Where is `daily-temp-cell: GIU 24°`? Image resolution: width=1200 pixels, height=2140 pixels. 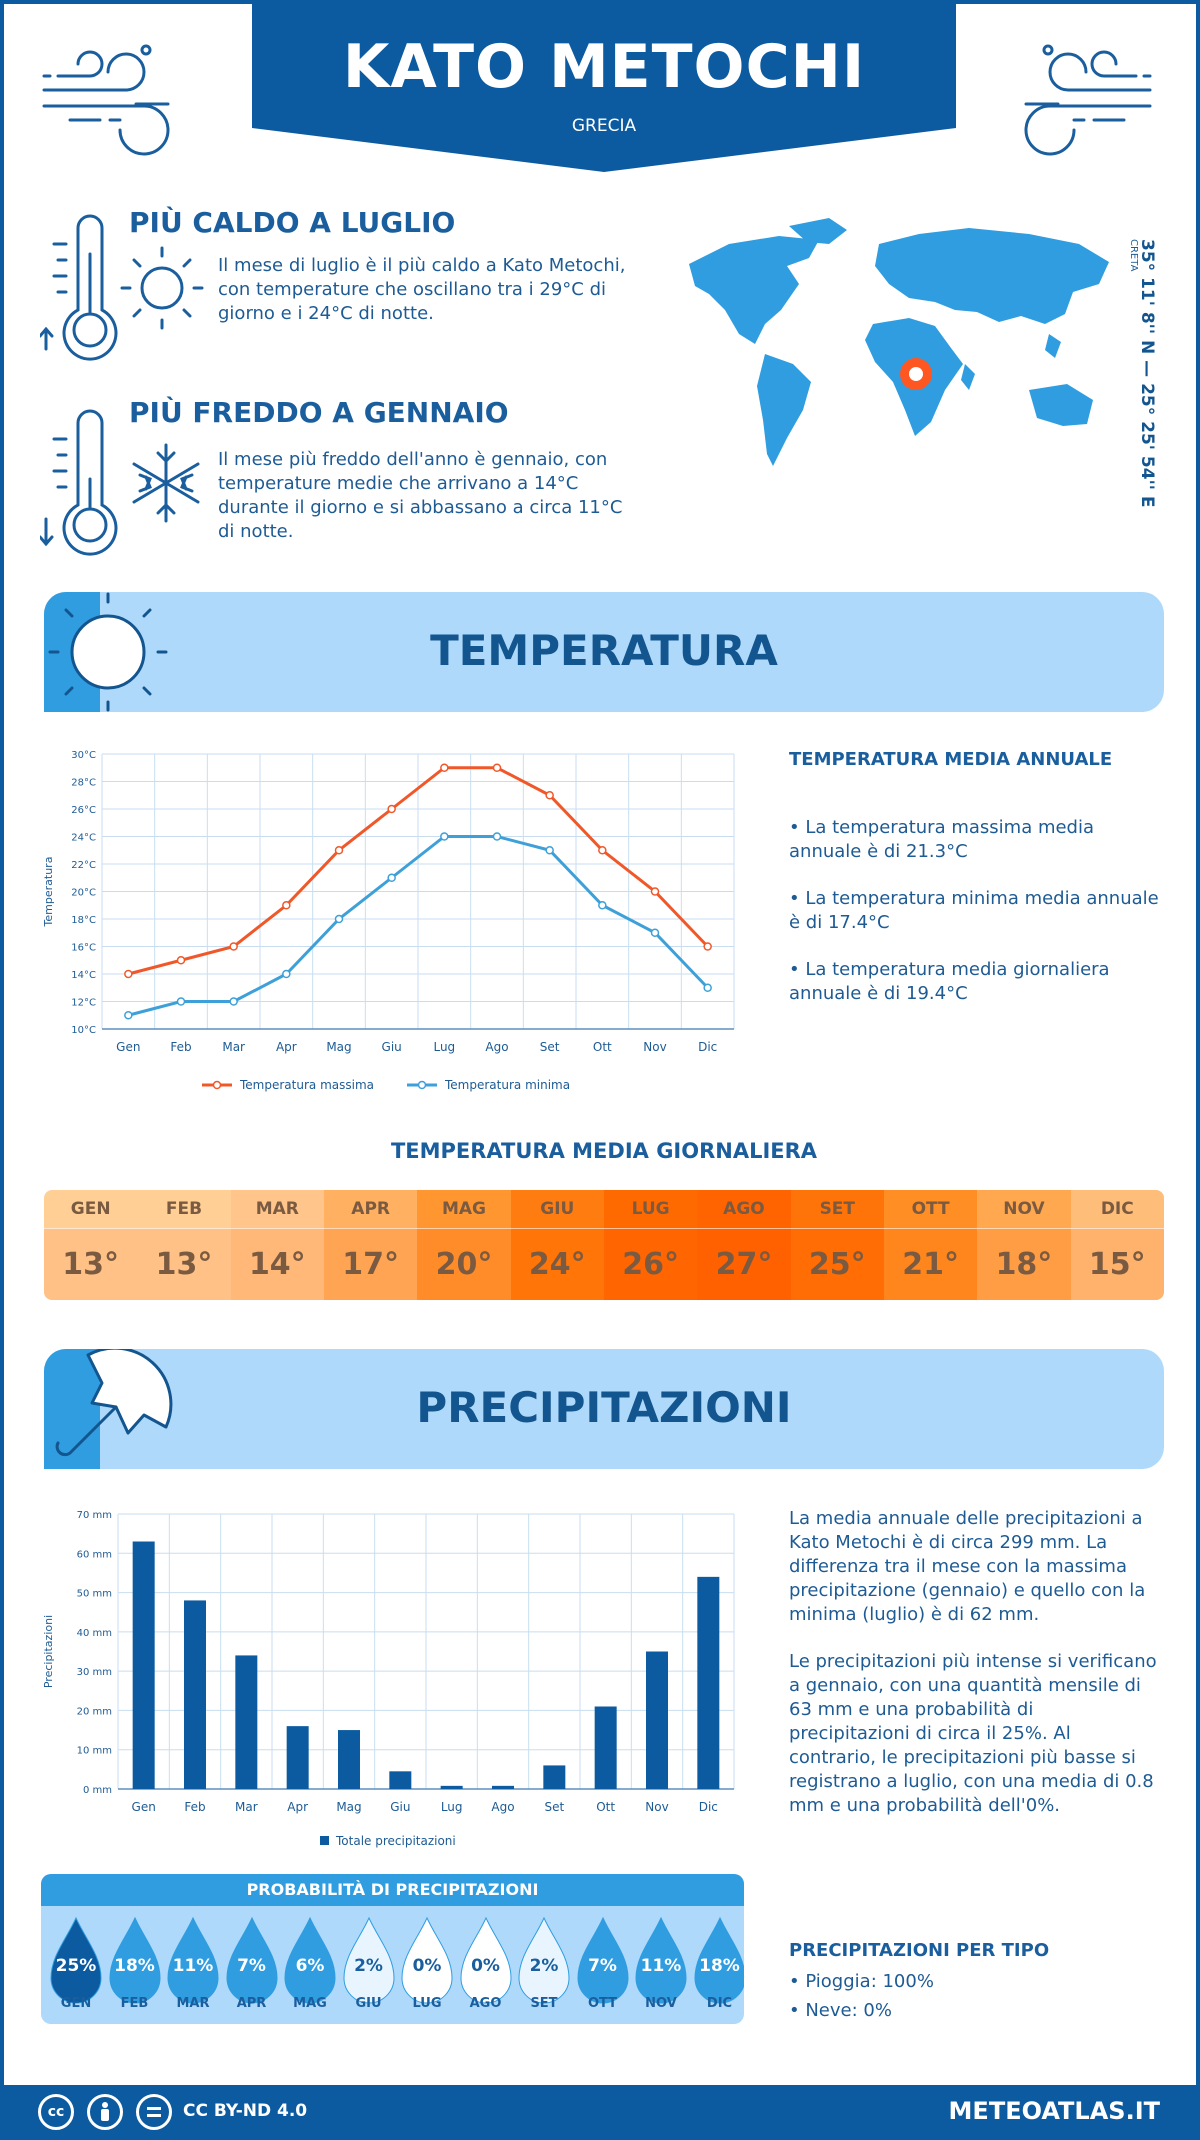 daily-temp-cell: GIU 24° is located at coordinates (557, 1245).